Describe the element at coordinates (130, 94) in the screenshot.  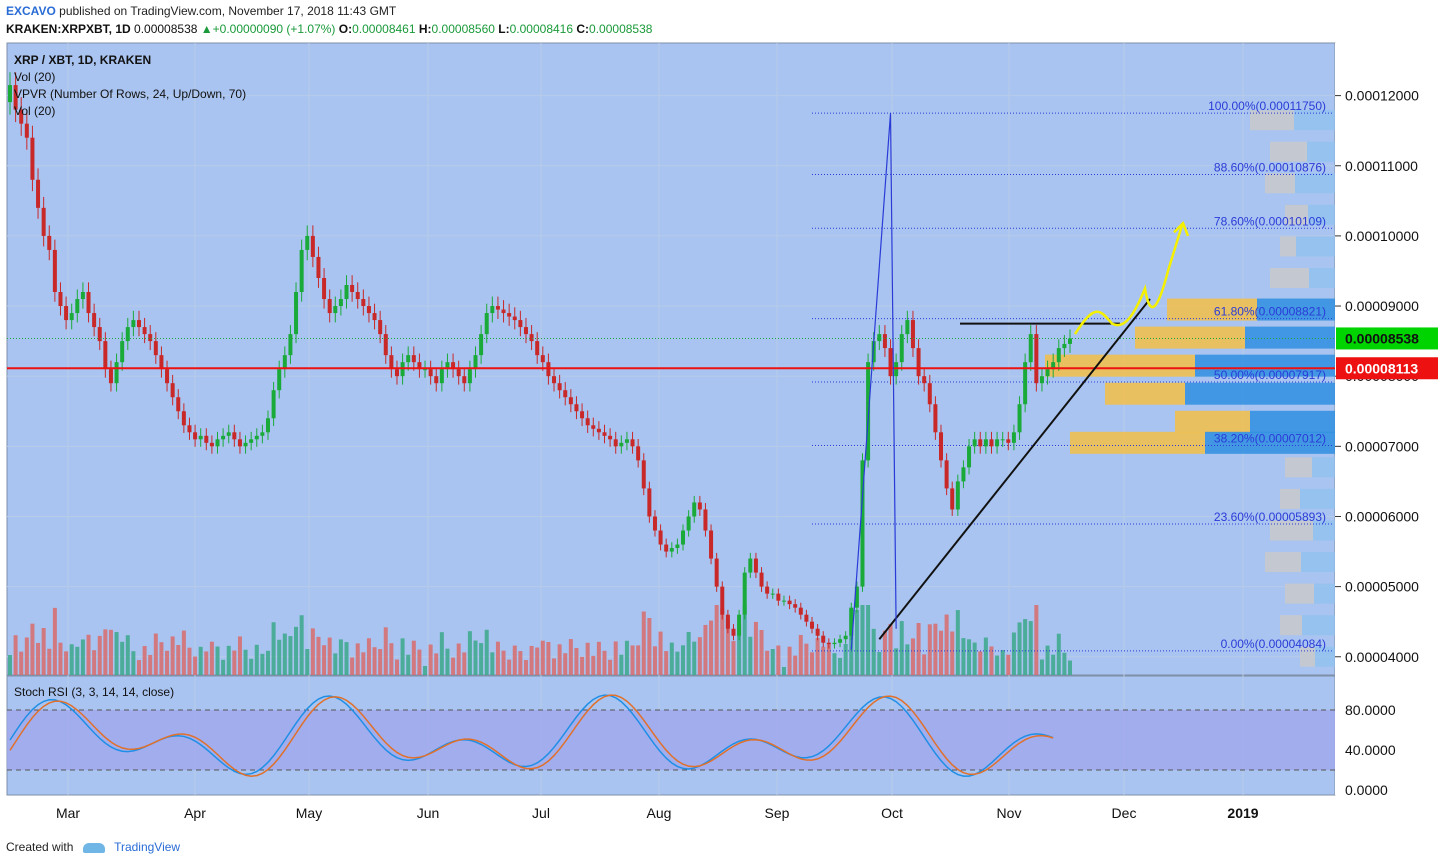
I see `legend-vpvr: VPVR (Number Of Rows, 24, Up/Down, 70)` at that location.